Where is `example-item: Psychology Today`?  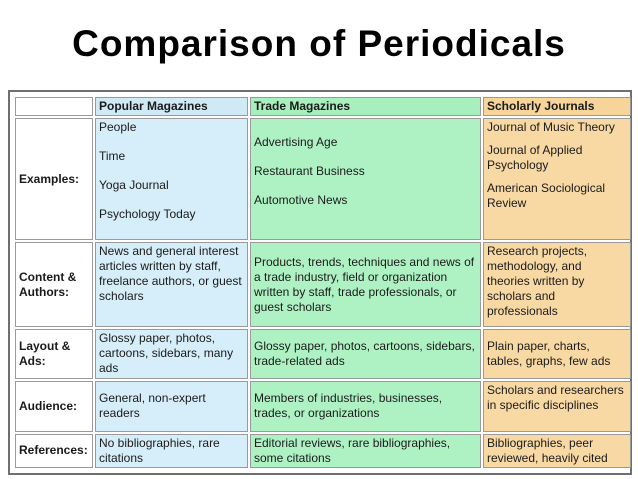
example-item: Psychology Today is located at coordinates (147, 214).